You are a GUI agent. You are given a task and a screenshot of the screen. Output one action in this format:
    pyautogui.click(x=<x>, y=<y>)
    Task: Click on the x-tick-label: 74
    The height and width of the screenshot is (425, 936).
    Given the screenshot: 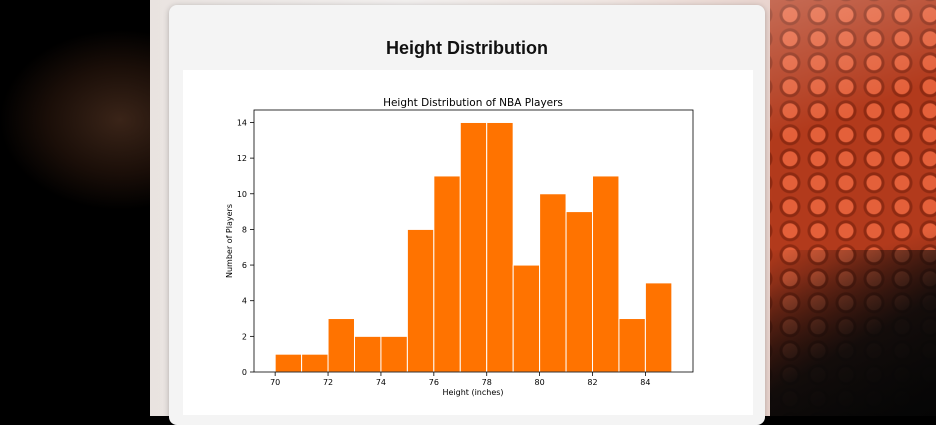 What is the action you would take?
    pyautogui.click(x=381, y=382)
    